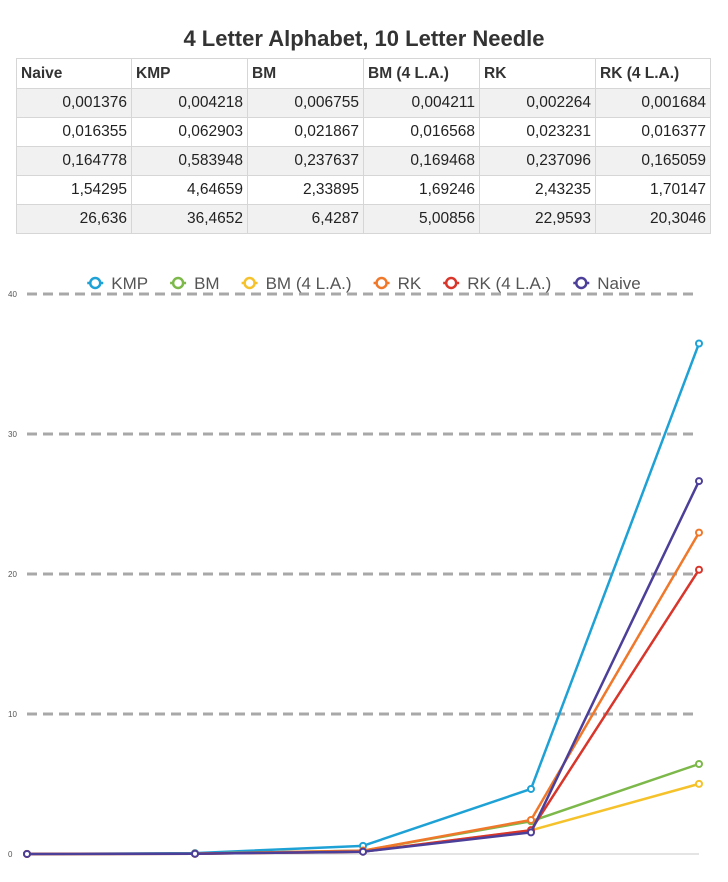  Describe the element at coordinates (618, 283) in the screenshot. I see `legend-label: Naive` at that location.